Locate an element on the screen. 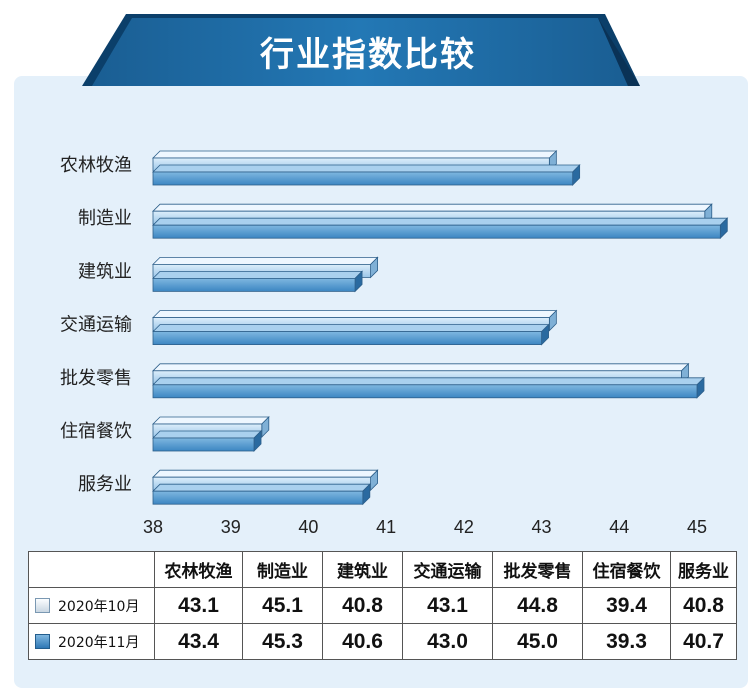 This screenshot has width=750, height=698. chart-title: 行业指数比较 is located at coordinates (368, 55).